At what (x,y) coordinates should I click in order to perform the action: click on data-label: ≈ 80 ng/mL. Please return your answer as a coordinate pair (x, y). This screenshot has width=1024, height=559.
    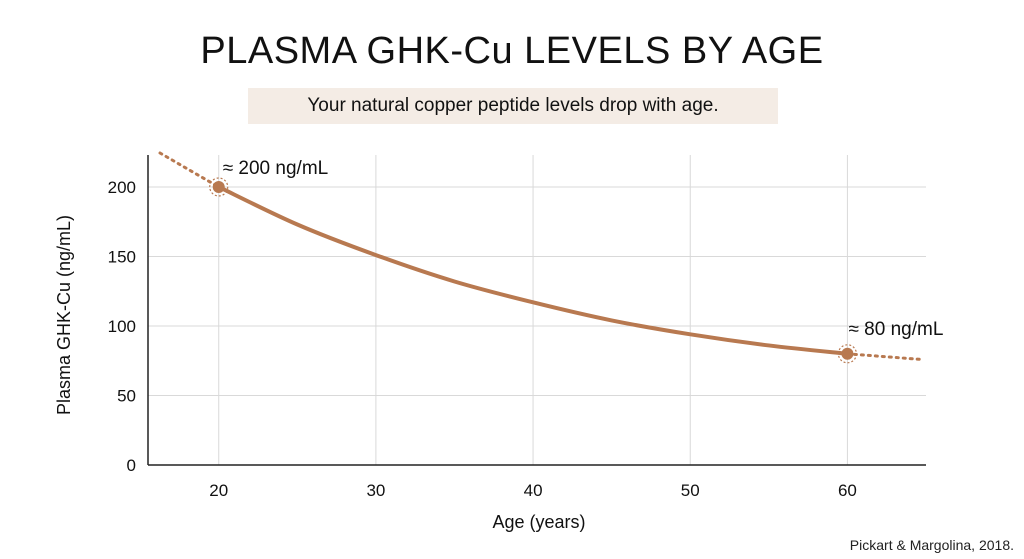
    Looking at the image, I should click on (895, 329).